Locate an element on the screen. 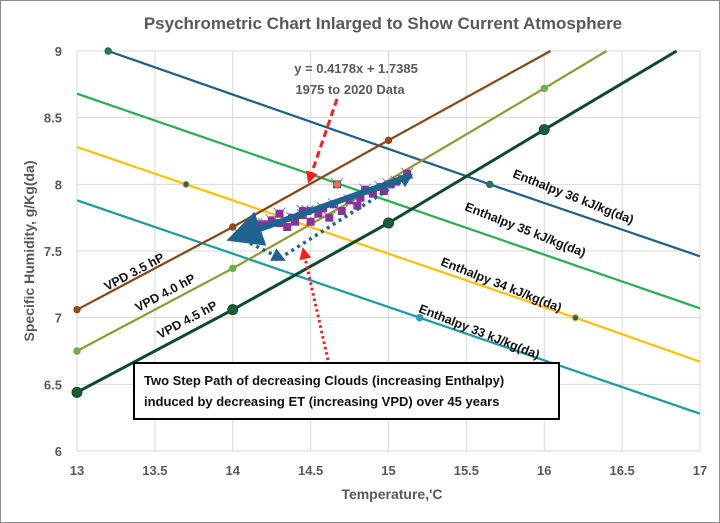 The image size is (720, 523). y-axis-label: Specific Humidity, g/Kg(da) is located at coordinates (29, 251).